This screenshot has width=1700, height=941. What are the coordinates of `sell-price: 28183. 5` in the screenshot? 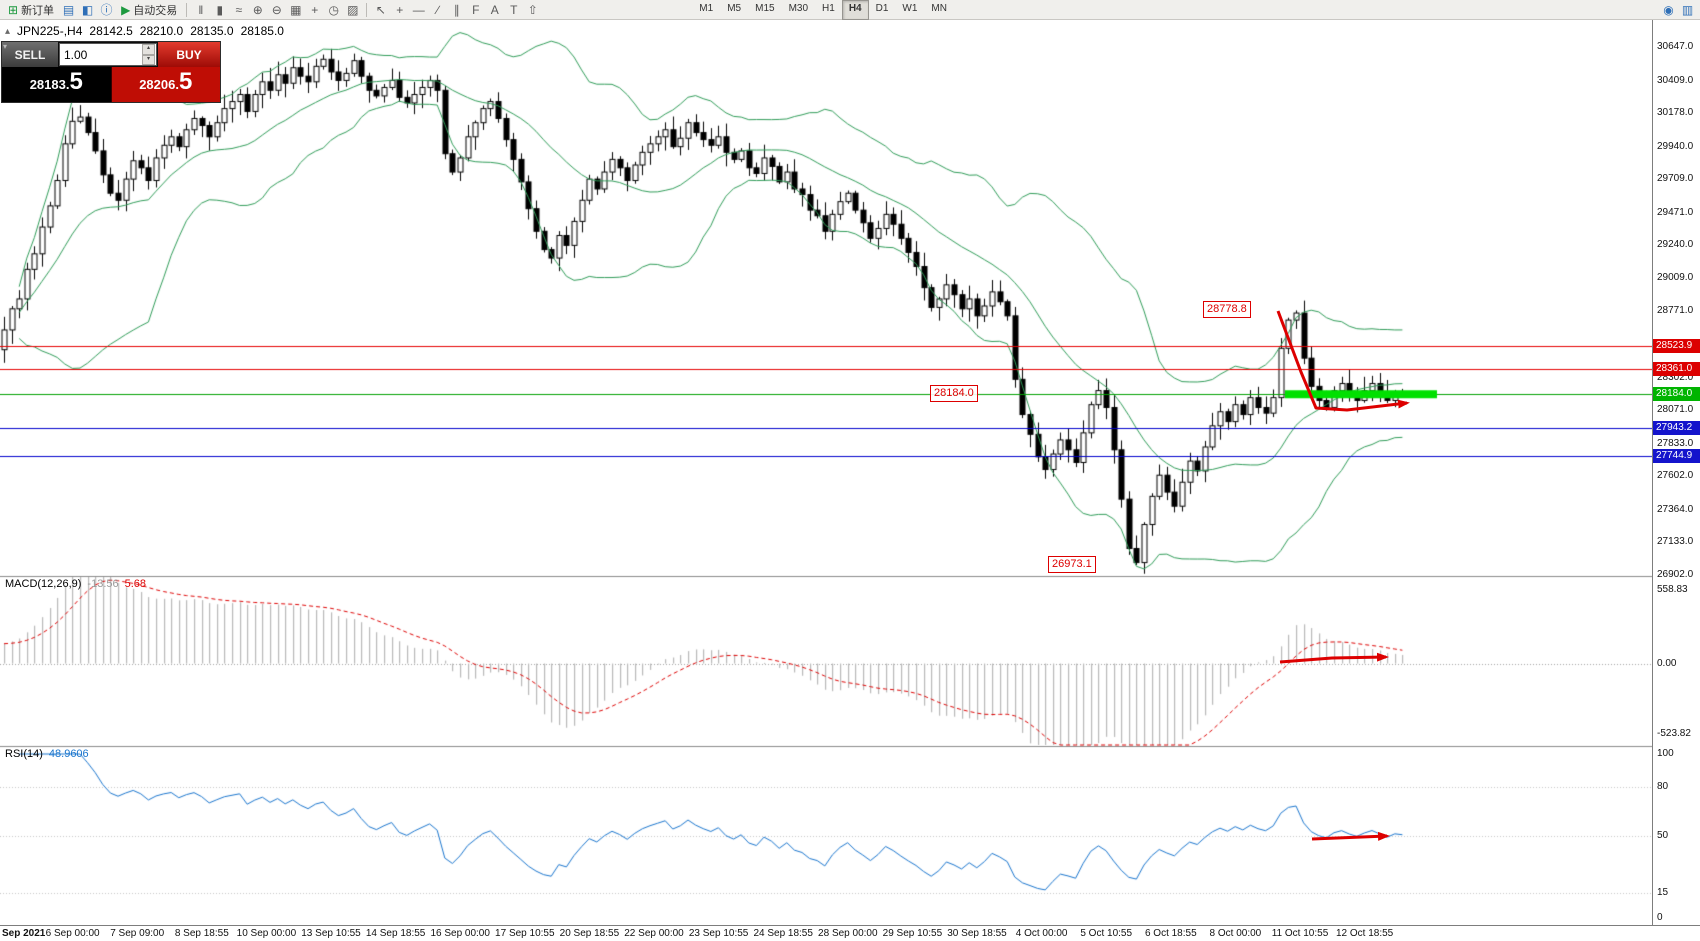 It's located at (56, 84).